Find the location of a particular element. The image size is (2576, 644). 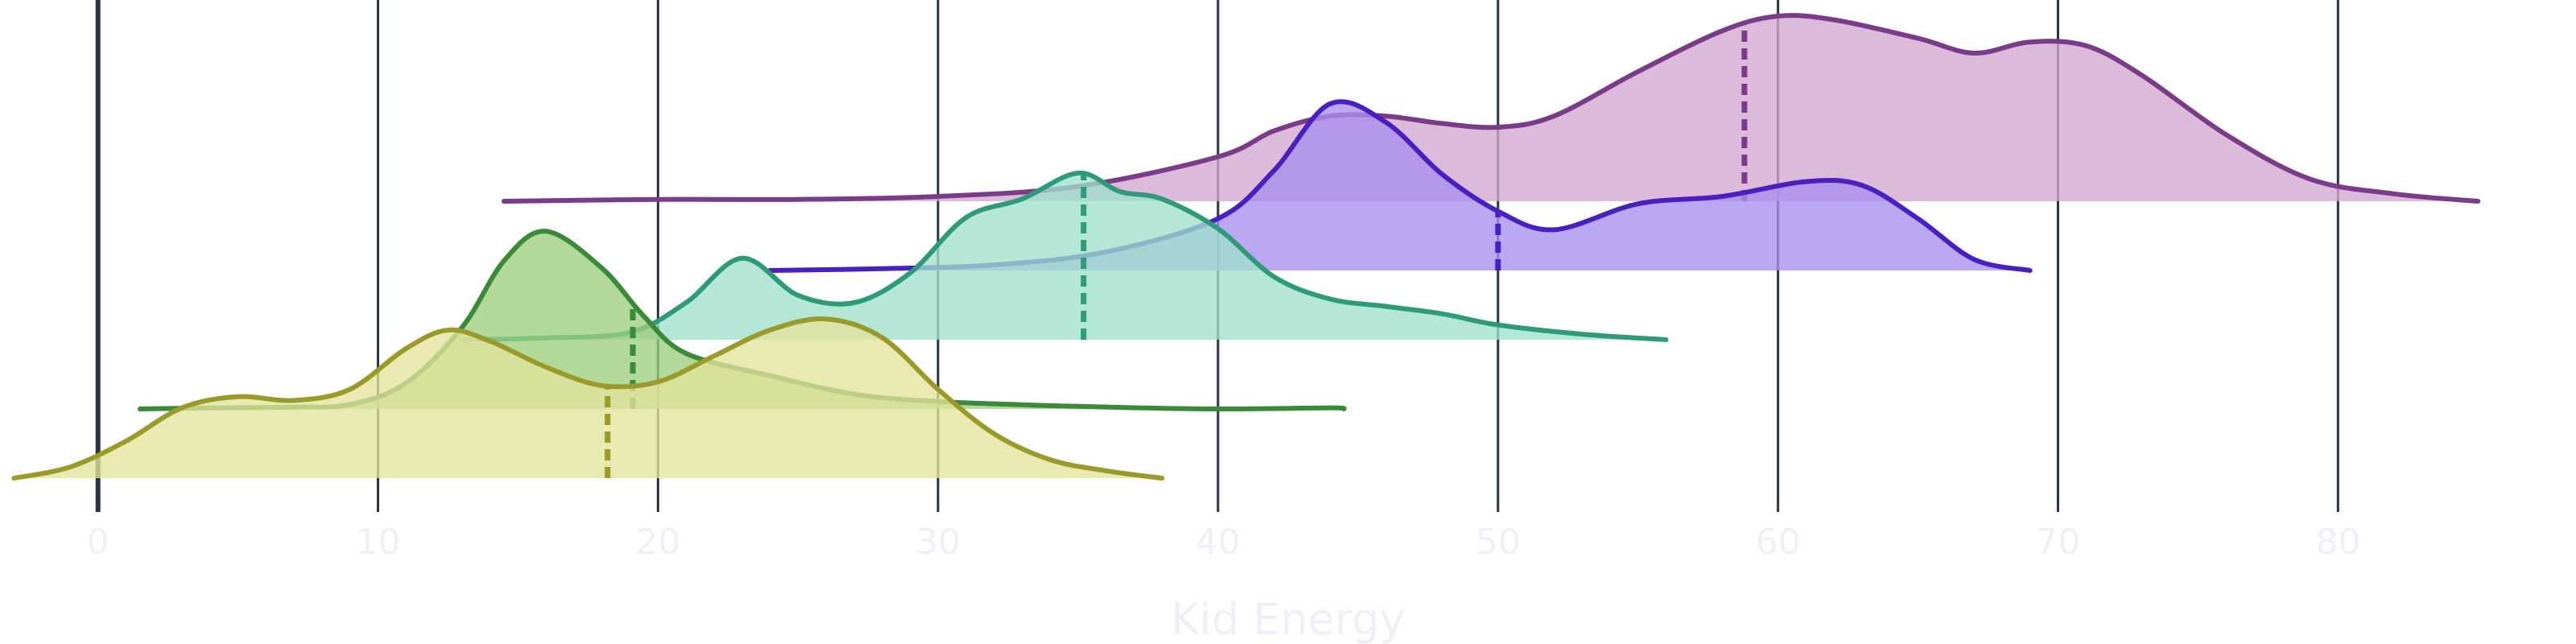

x-tick-label-40: 40 is located at coordinates (1218, 542).